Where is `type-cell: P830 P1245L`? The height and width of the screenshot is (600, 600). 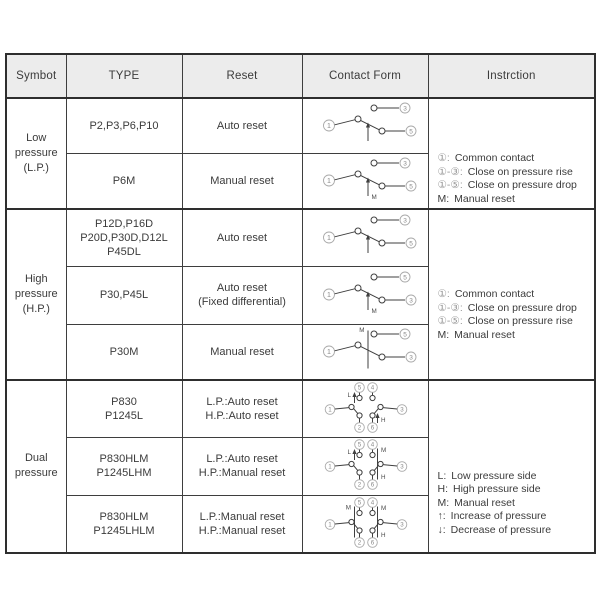
type-cell: P830 P1245L is located at coordinates (124, 408).